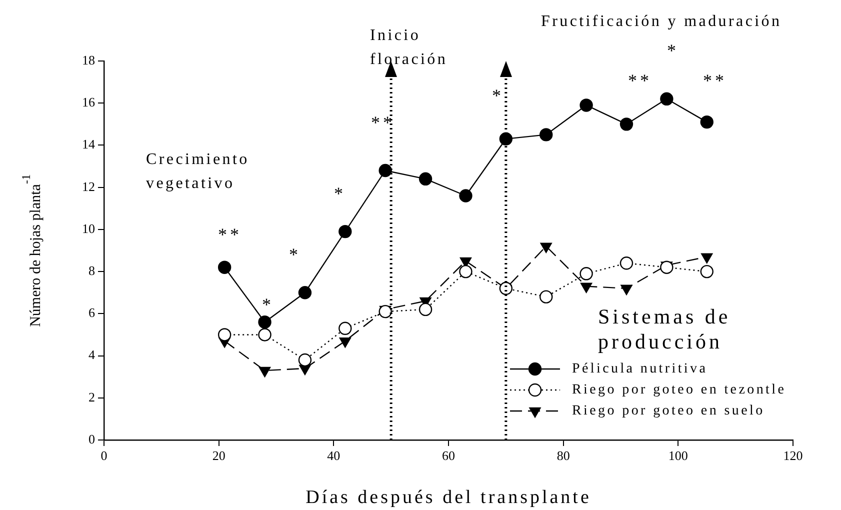  What do you see at coordinates (92, 312) in the screenshot?
I see `y-tick-label: 6` at bounding box center [92, 312].